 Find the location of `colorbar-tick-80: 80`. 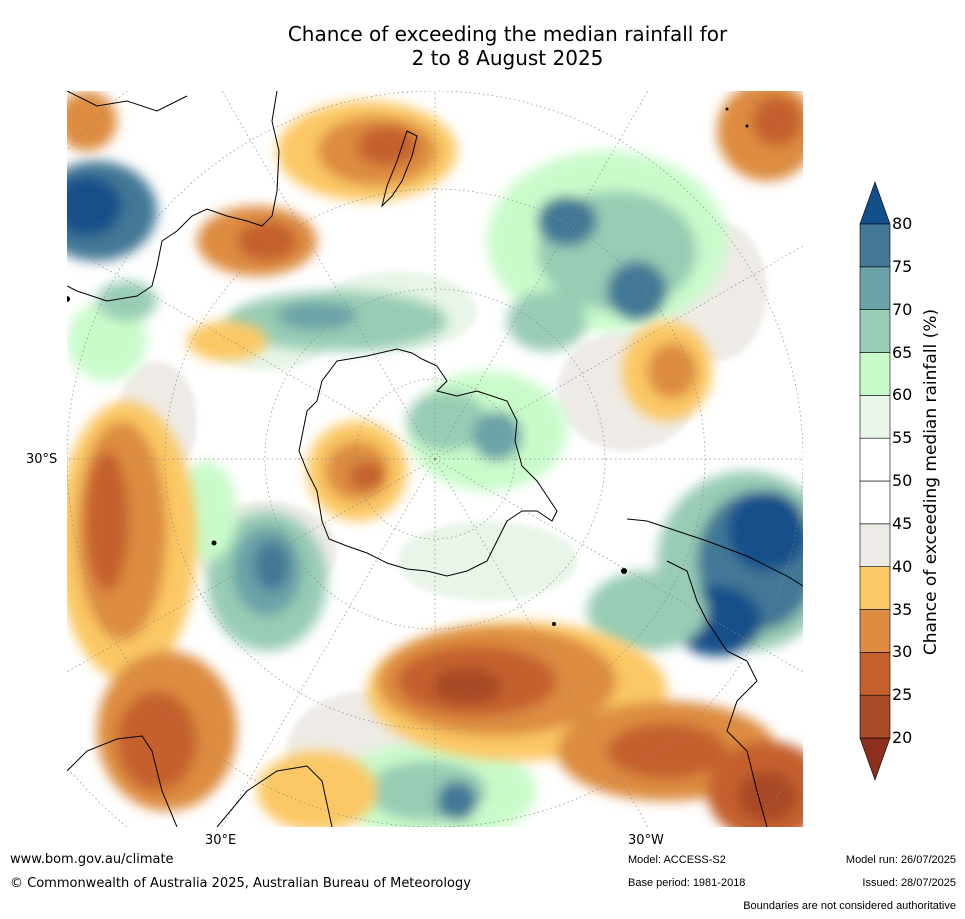

colorbar-tick-80: 80 is located at coordinates (902, 223).